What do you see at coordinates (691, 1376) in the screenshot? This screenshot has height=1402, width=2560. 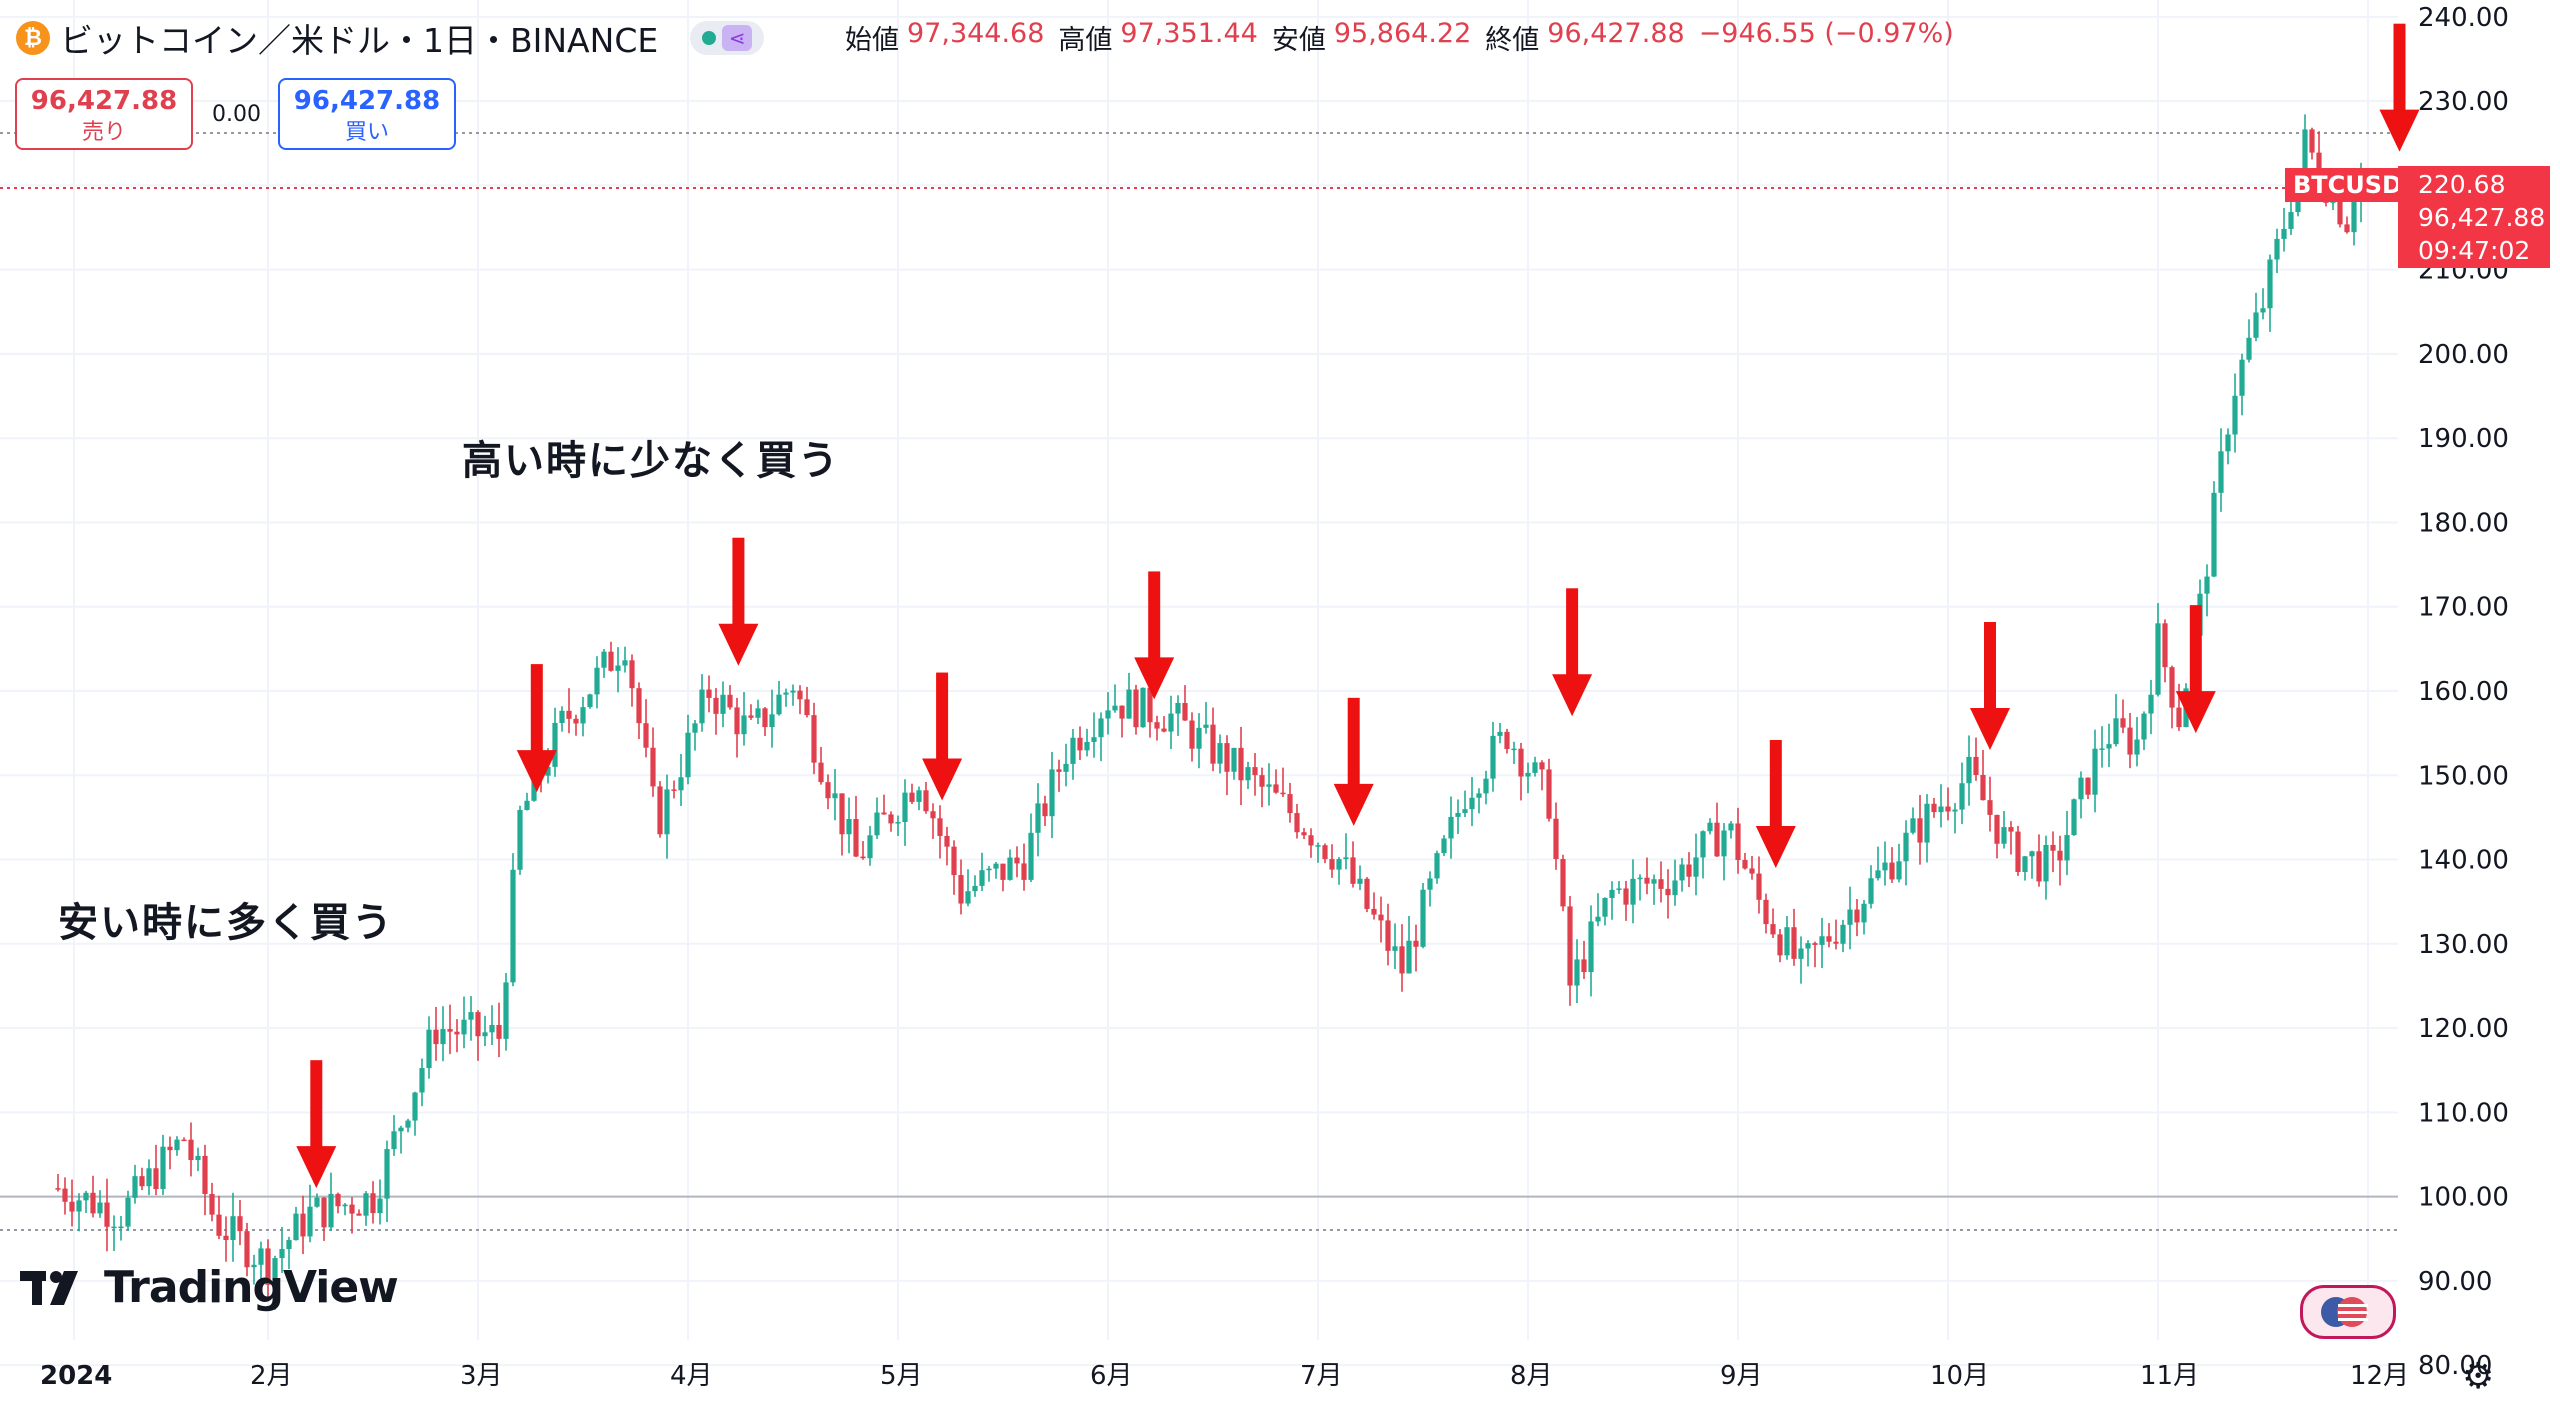 I see `x-tick-label: 4月` at bounding box center [691, 1376].